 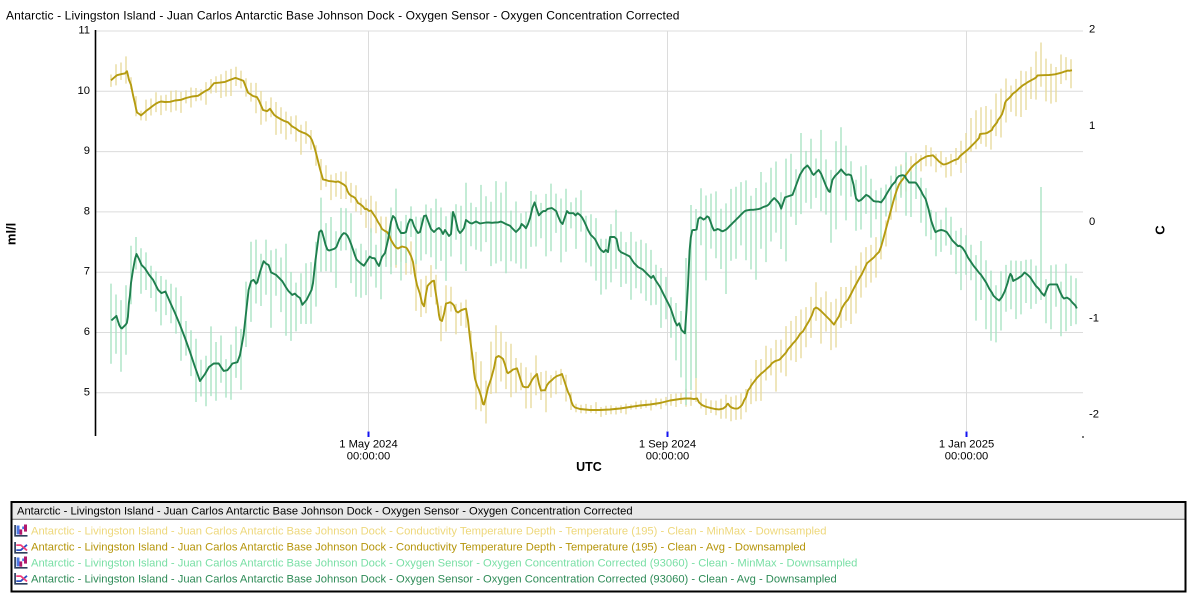 What do you see at coordinates (87, 272) in the screenshot?
I see `svg-text: 7` at bounding box center [87, 272].